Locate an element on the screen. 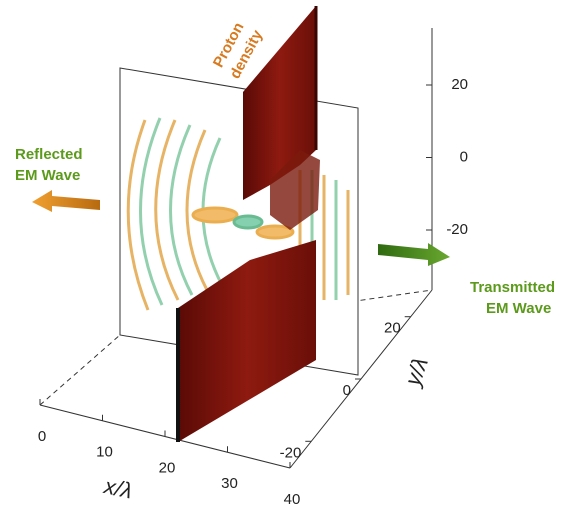 Image resolution: width=577 pixels, height=513 pixels. x-tick-label: 0 is located at coordinates (42, 436).